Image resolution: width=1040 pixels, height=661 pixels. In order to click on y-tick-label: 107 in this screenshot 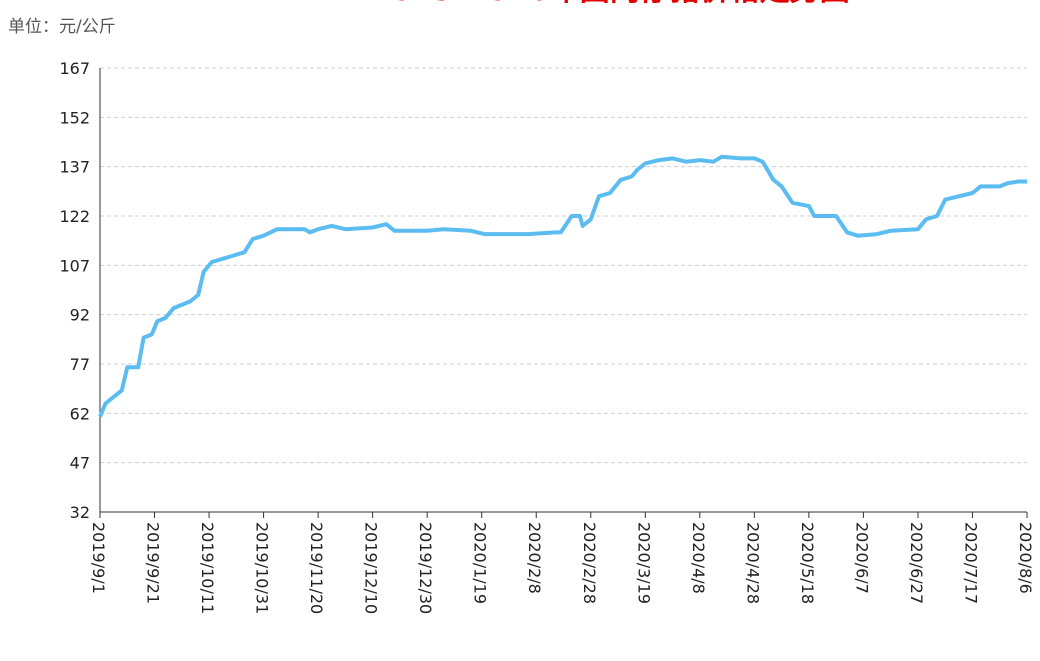, I will do `click(74, 265)`.